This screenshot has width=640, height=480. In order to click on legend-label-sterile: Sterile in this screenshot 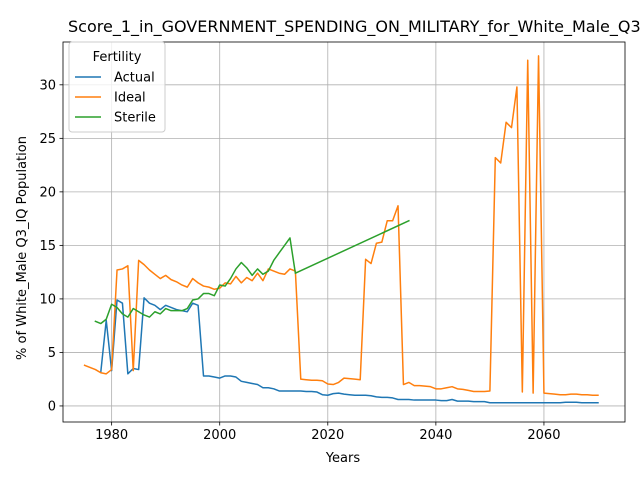, I will do `click(135, 118)`.